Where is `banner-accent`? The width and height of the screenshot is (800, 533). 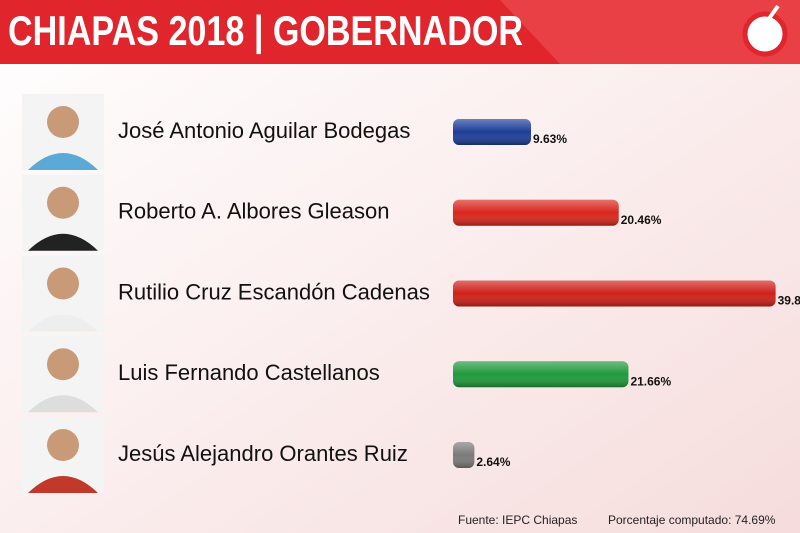 banner-accent is located at coordinates (650, 32).